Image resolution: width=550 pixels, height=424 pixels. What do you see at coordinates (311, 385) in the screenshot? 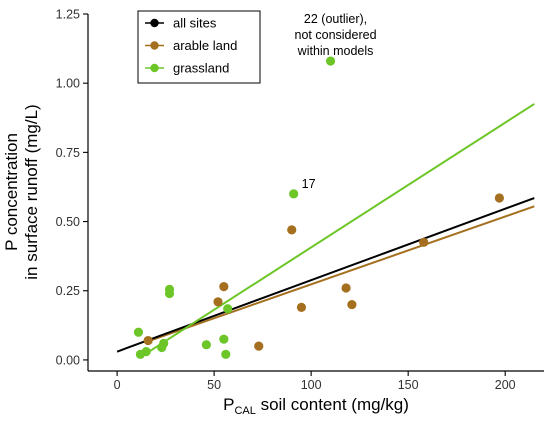
I see `x-tick-label: 100` at bounding box center [311, 385].